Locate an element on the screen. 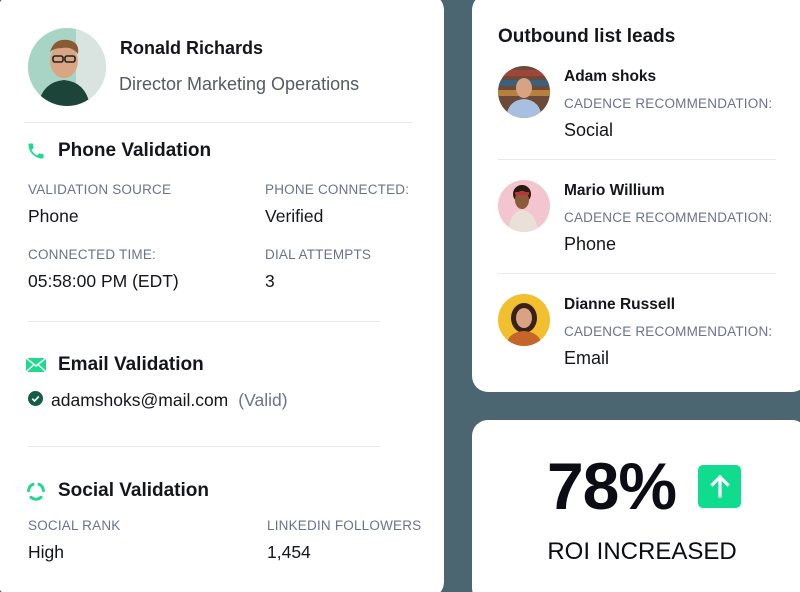 This screenshot has height=592, width=800. roi-card: 78% ROI INCREASED is located at coordinates (636, 506).